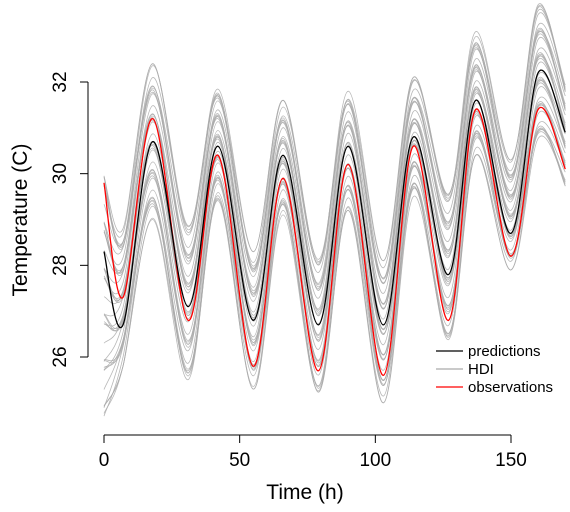 Image resolution: width=570 pixels, height=512 pixels. I want to click on x-tick-label: 0, so click(104, 460).